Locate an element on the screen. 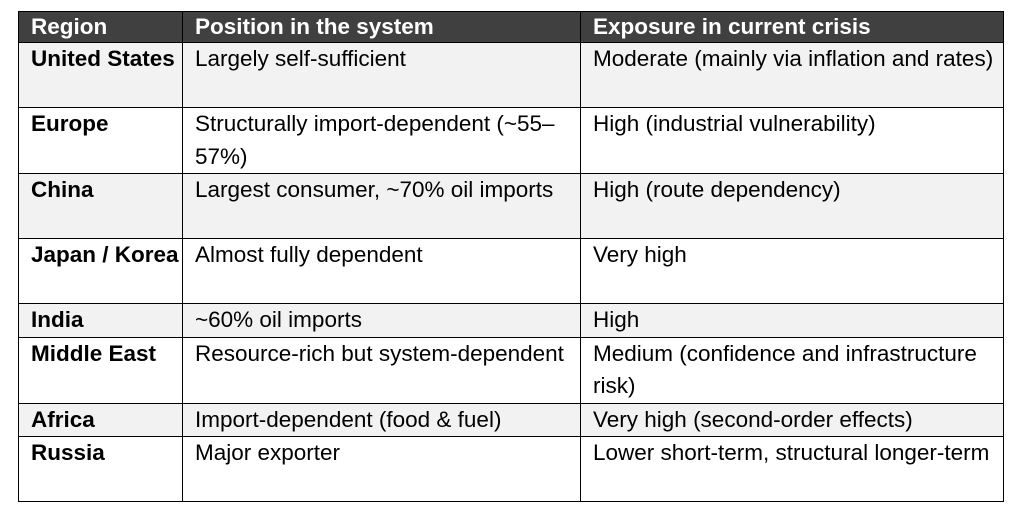 This screenshot has height=516, width=1024. position-cell: ~60% oil imports is located at coordinates (382, 321).